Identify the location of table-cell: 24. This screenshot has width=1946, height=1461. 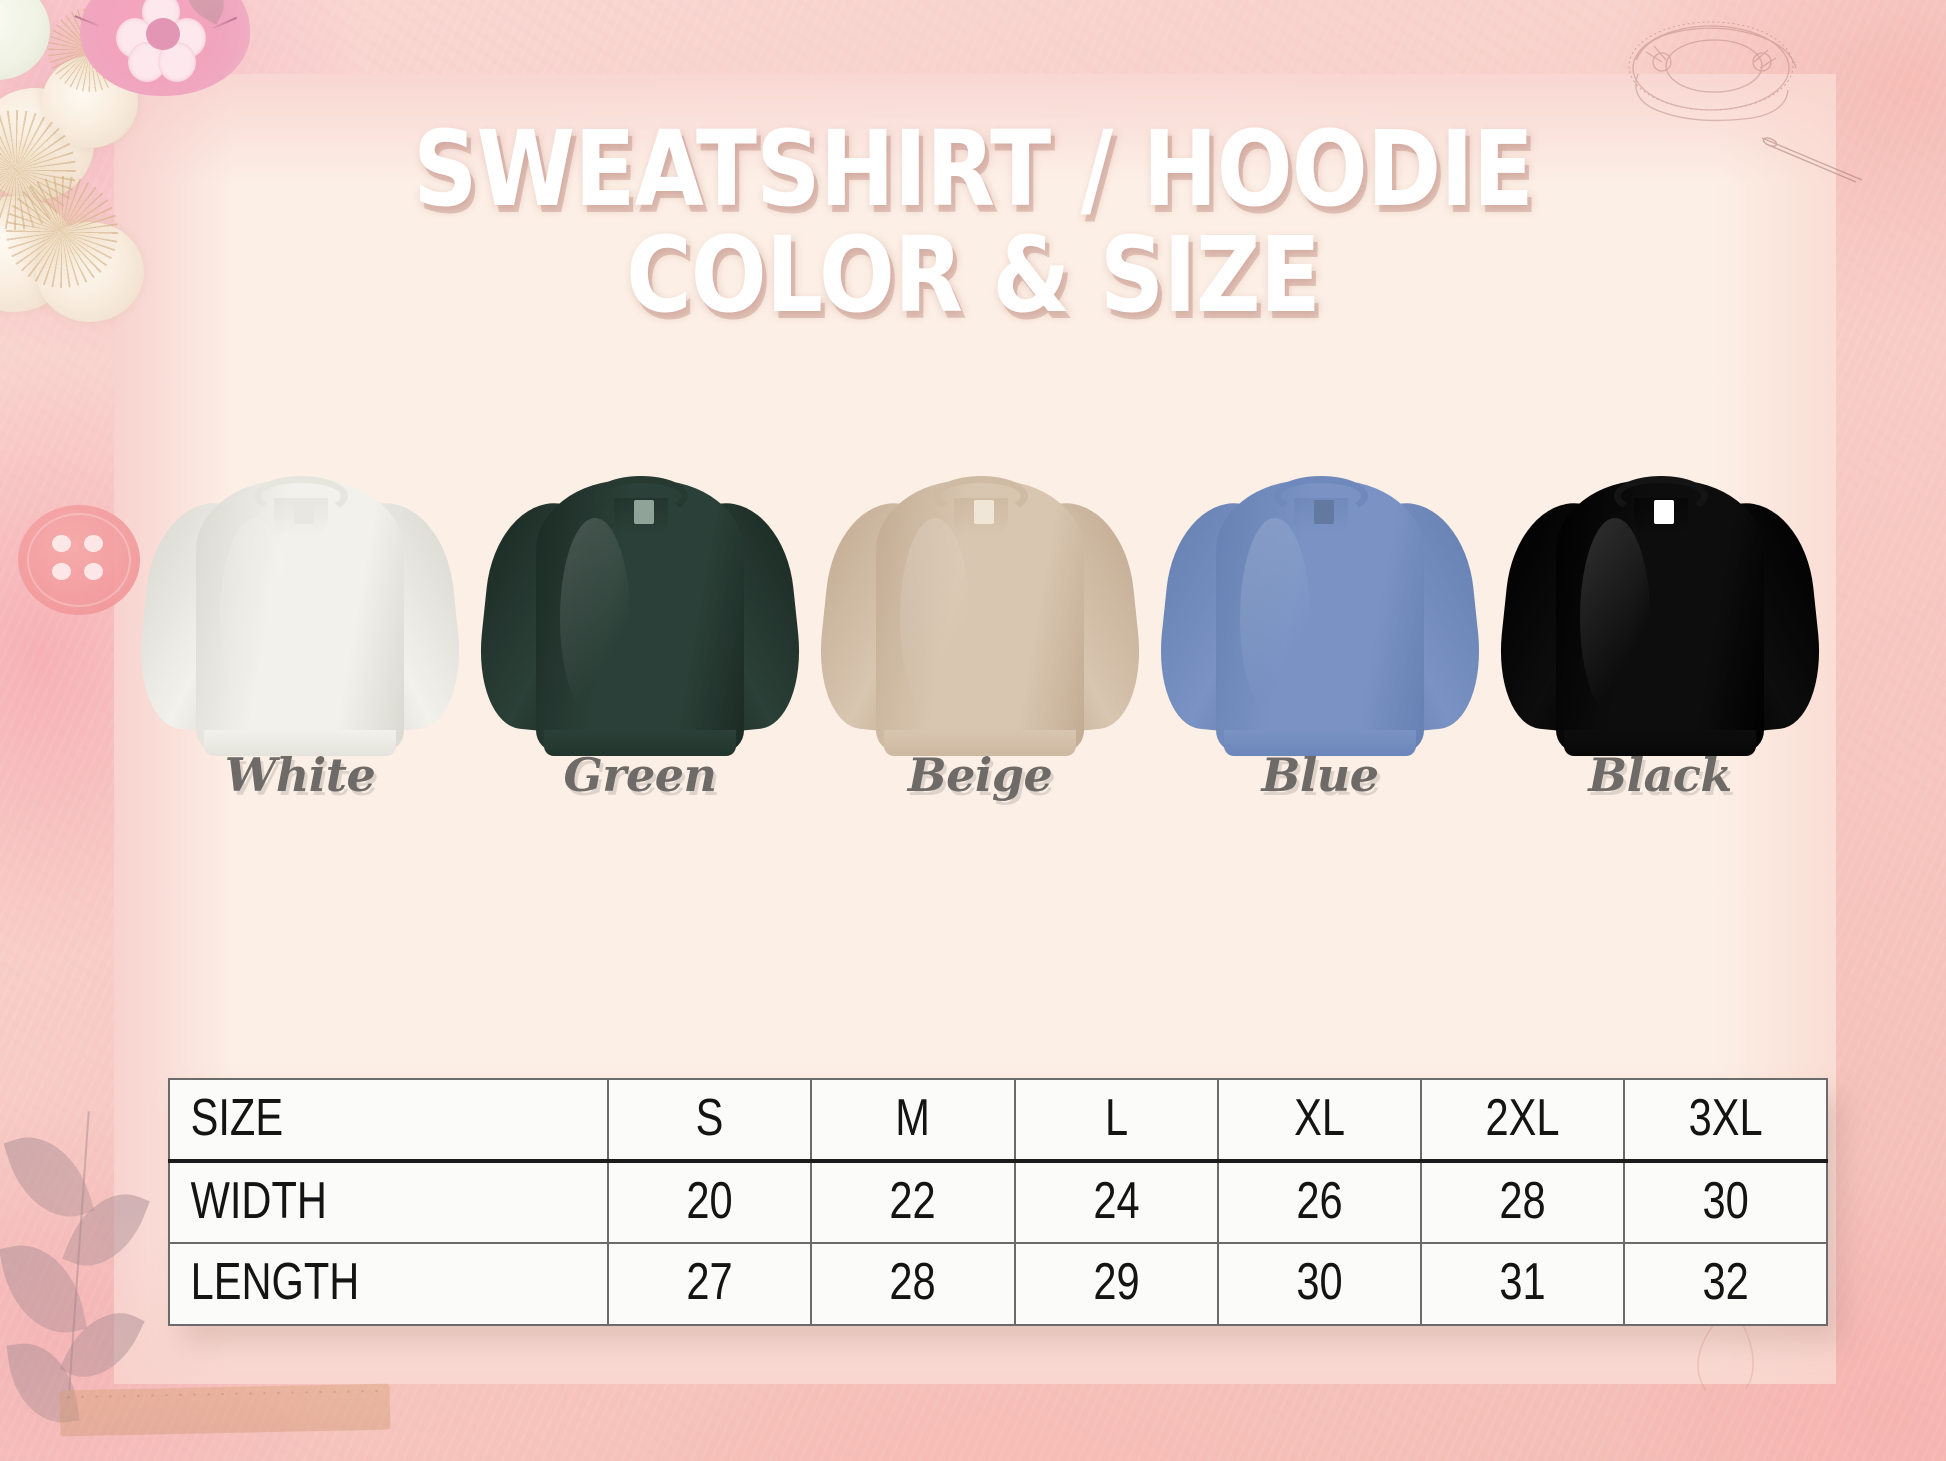
(1116, 1202).